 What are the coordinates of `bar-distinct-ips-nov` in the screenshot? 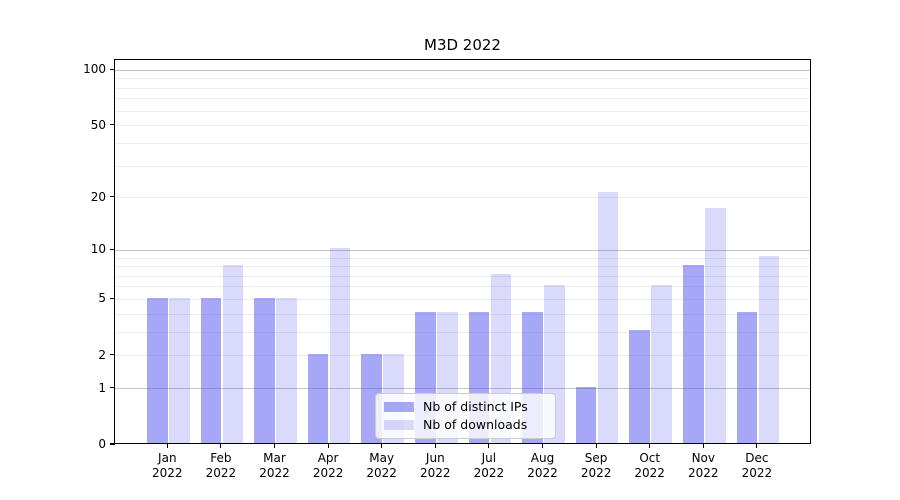 It's located at (693, 353).